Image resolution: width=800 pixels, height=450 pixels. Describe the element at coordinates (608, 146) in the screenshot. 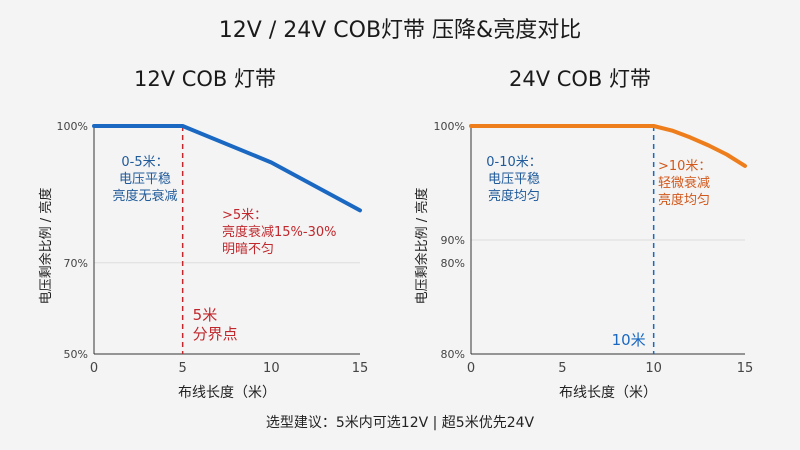

I see `chart2-series-line` at that location.